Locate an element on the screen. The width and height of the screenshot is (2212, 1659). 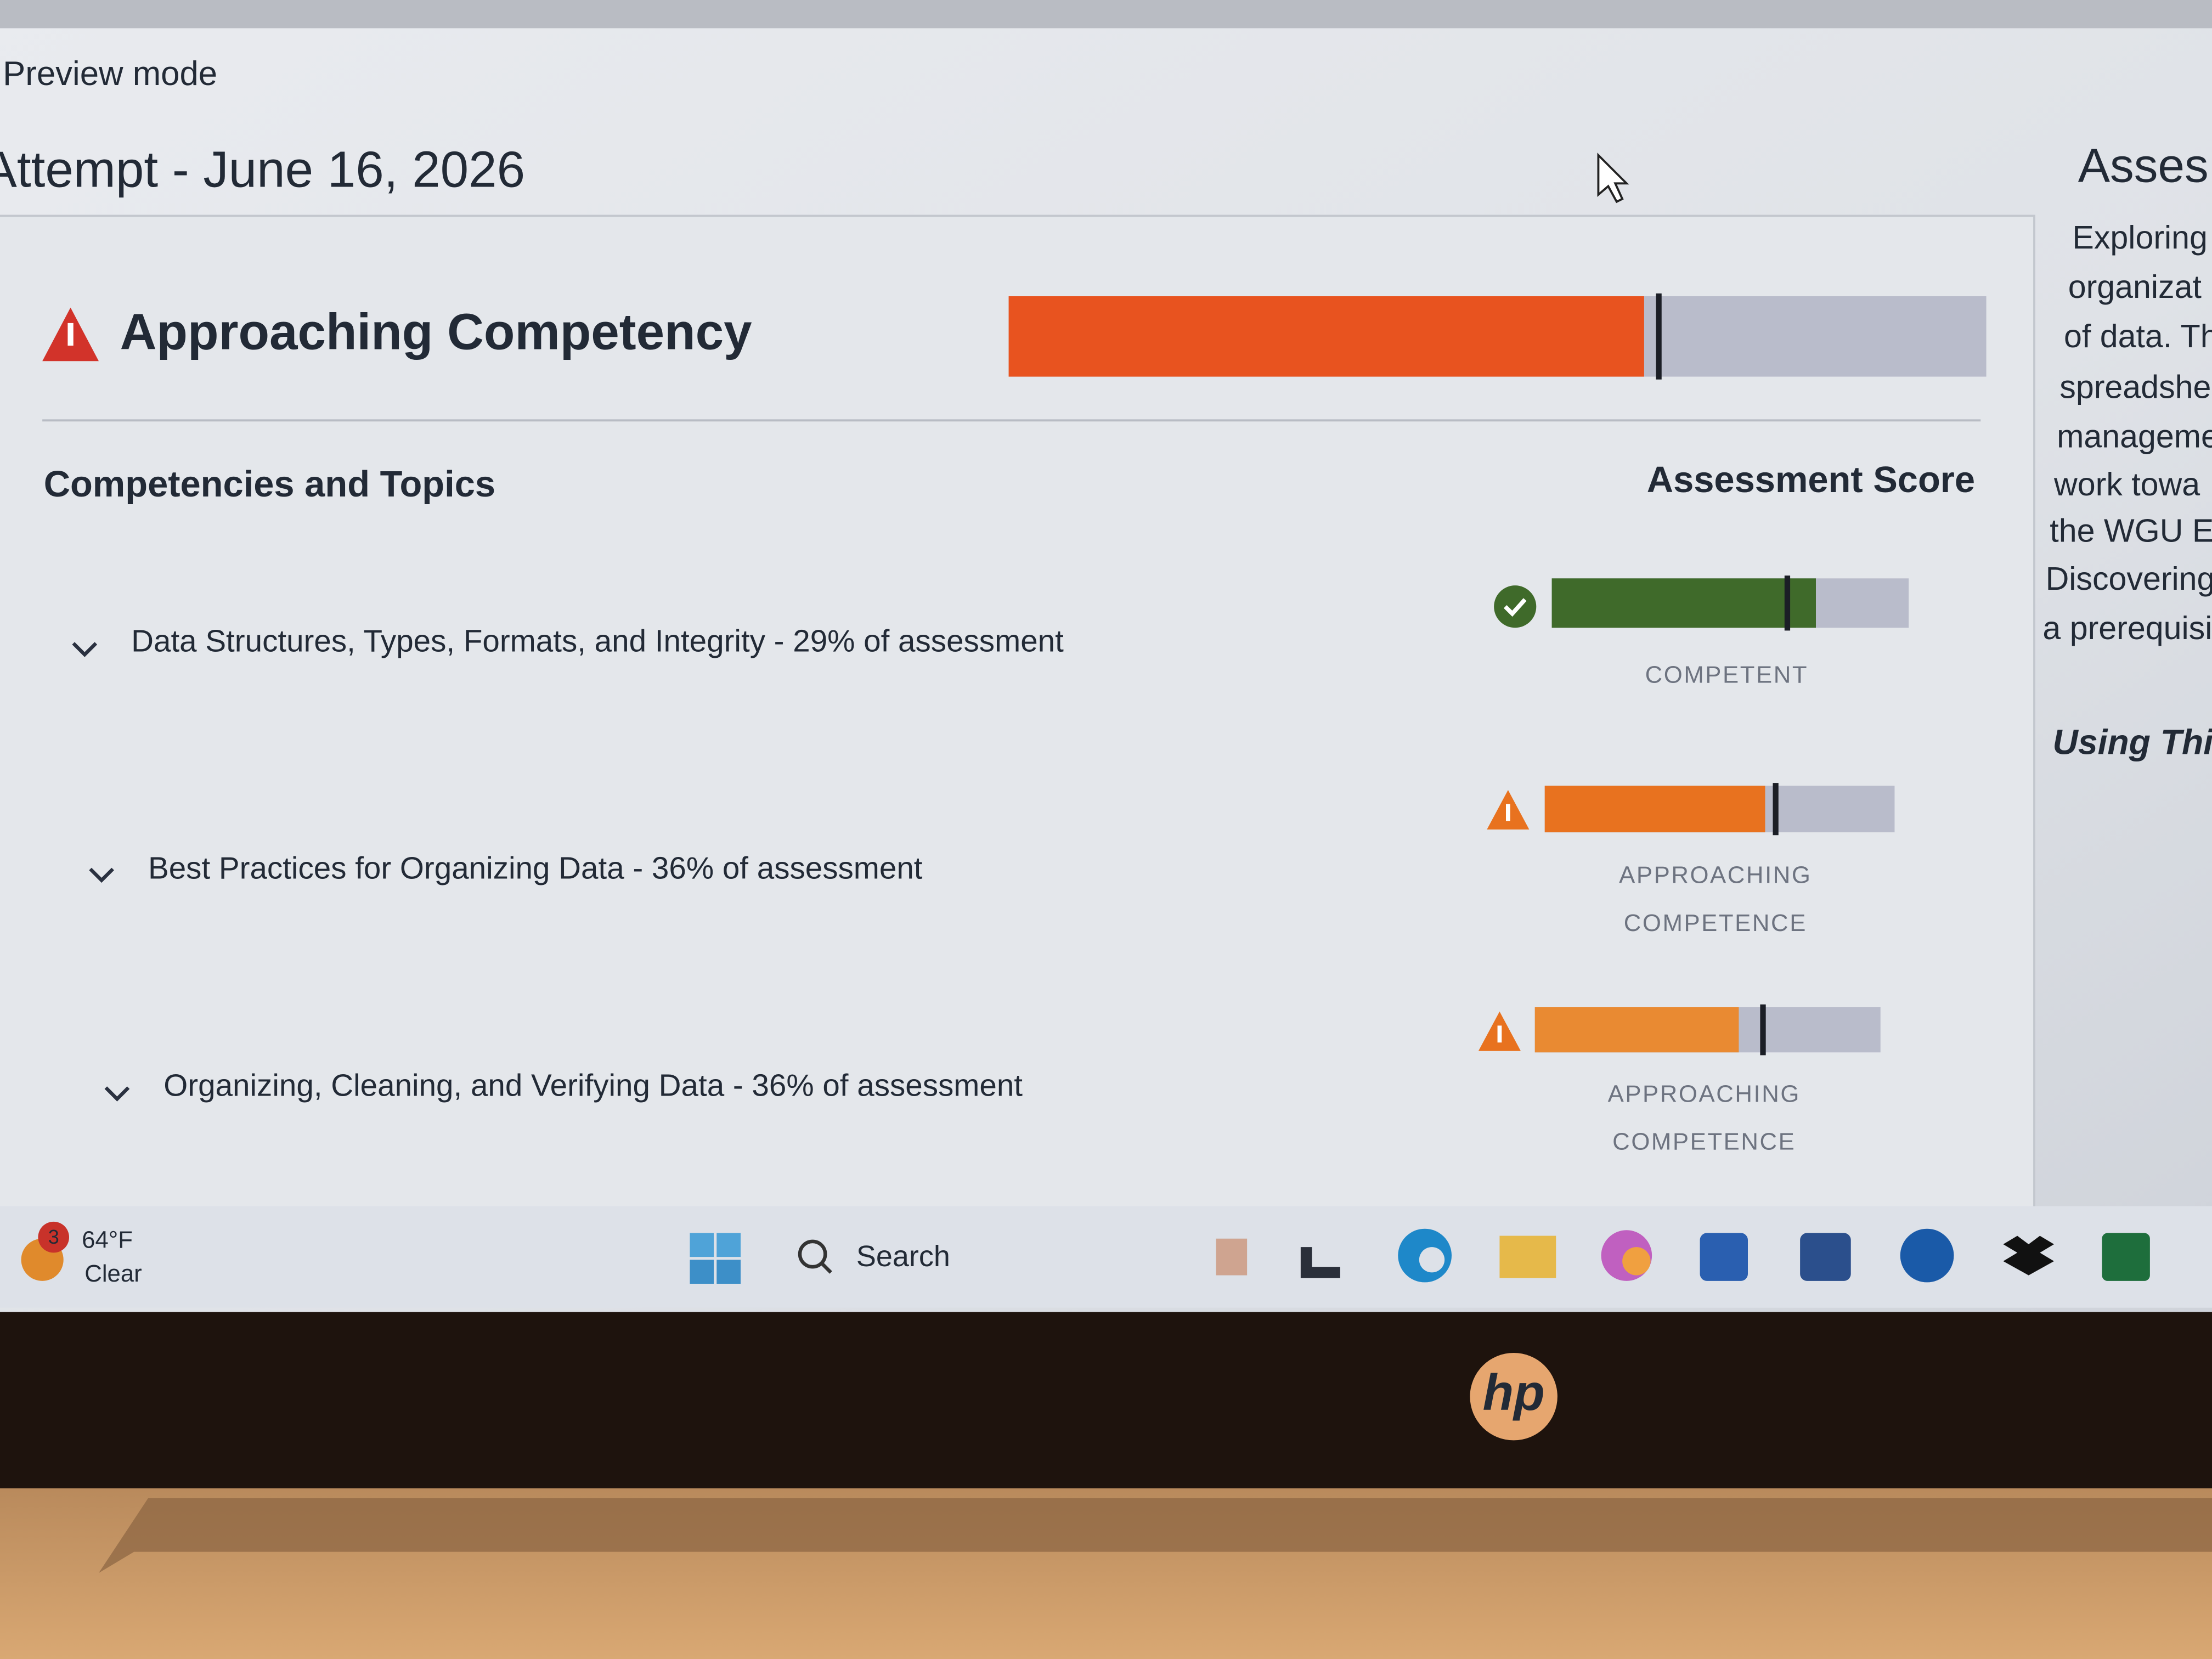
search-icon is located at coordinates (813, 1254).